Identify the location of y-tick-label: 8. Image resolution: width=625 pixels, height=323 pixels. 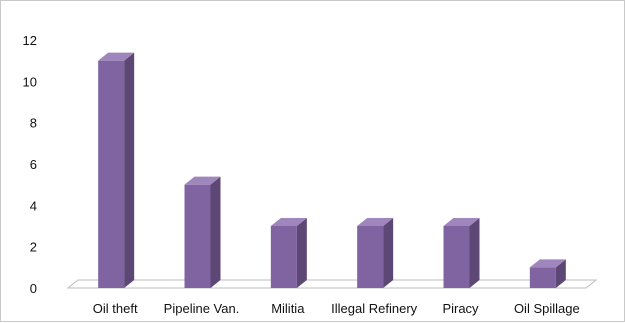
(33, 123).